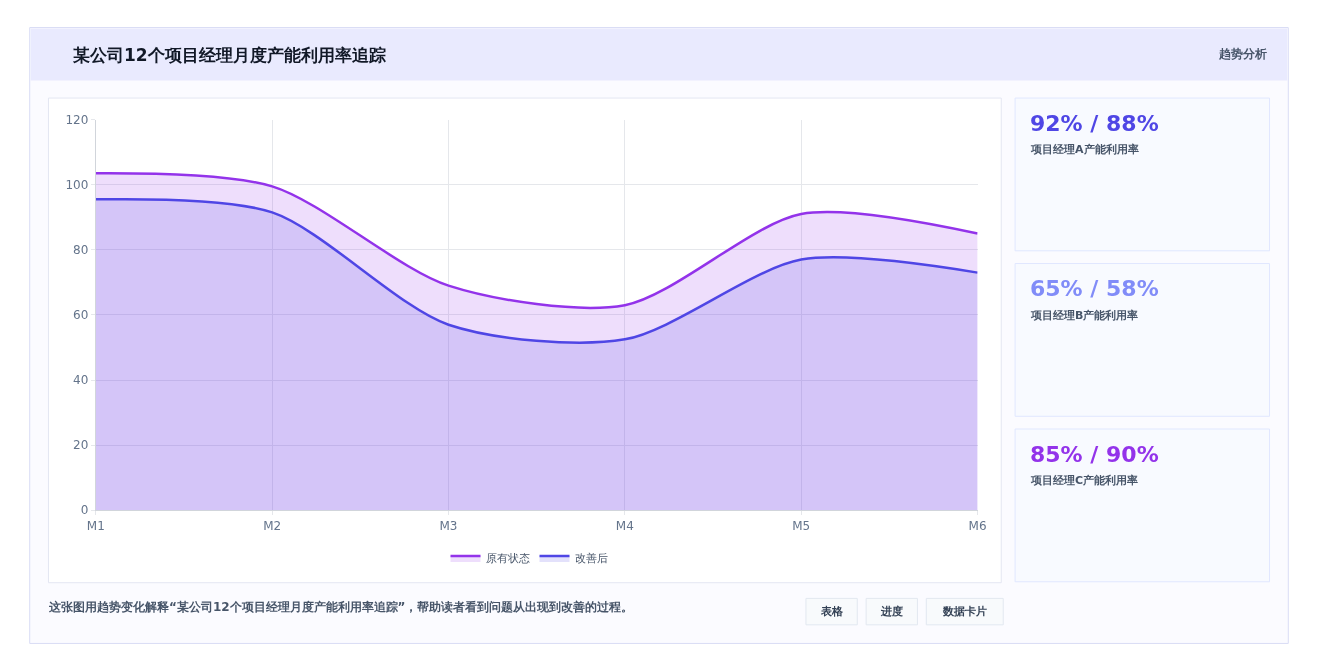  I want to click on text: 项目经理A产能利用率, so click(1084, 149).